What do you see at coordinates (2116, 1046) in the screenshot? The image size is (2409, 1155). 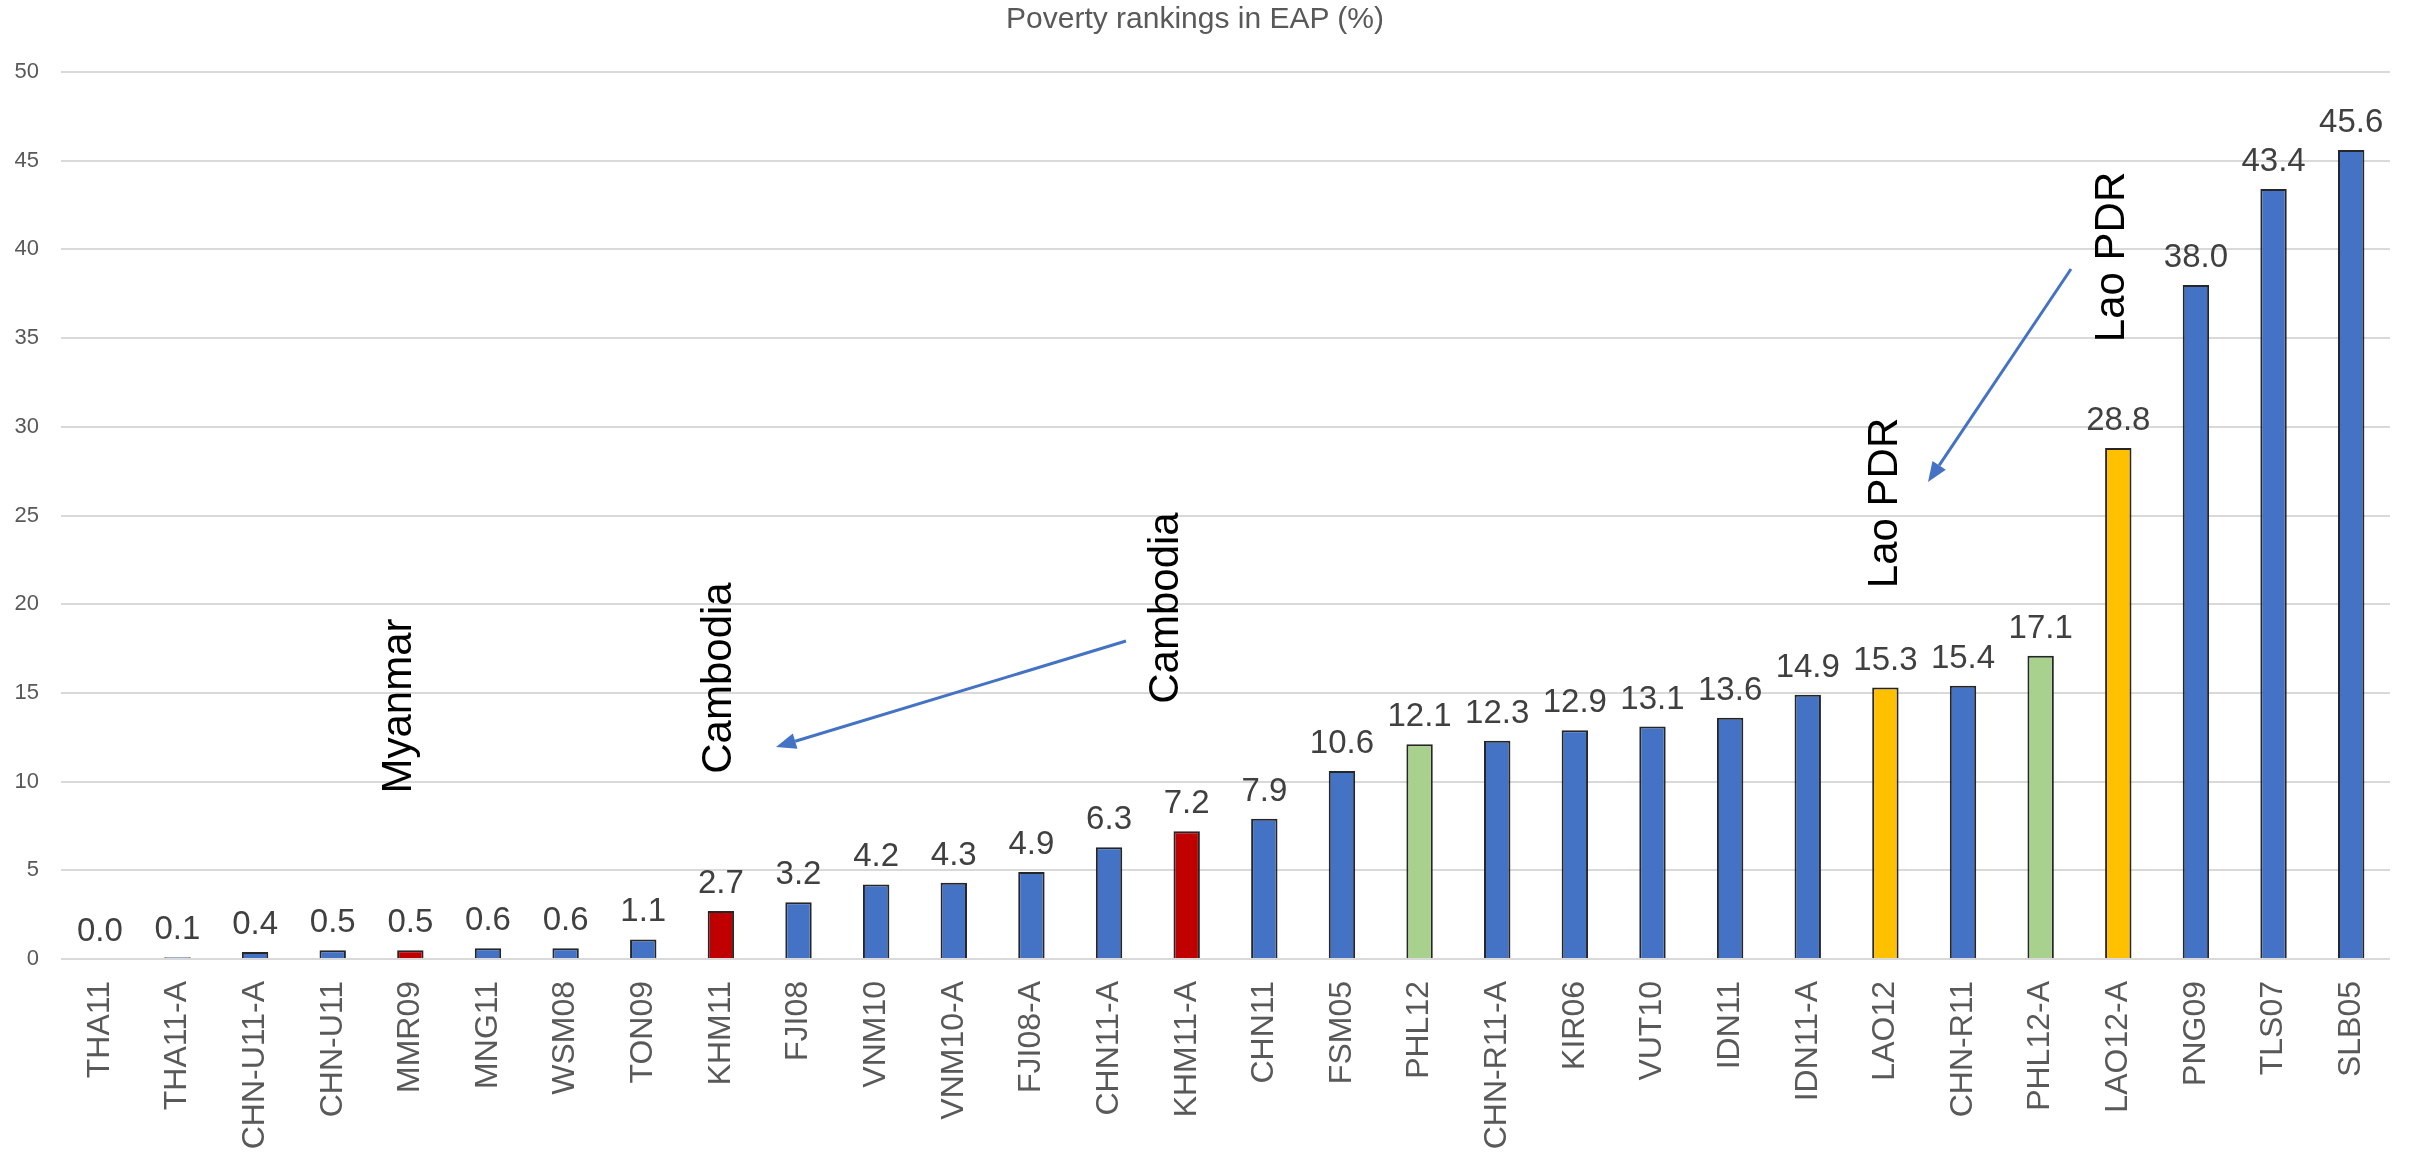 I see `x-tick-label: LAO12-A` at bounding box center [2116, 1046].